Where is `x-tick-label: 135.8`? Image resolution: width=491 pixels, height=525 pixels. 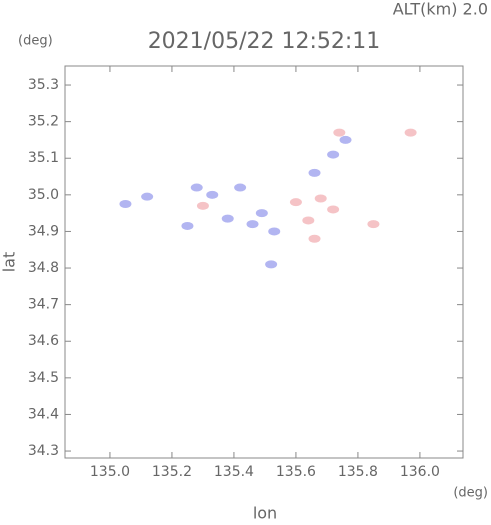
x-tick-label: 135.8 is located at coordinates (358, 472).